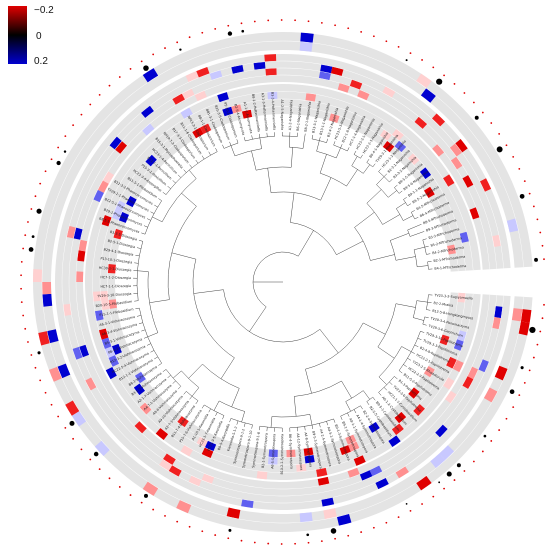 This screenshot has width=550, height=554. Describe the element at coordinates (273, 451) in the screenshot. I see `tree-leaf-label: A6-5-Symmetrospora` at that location.